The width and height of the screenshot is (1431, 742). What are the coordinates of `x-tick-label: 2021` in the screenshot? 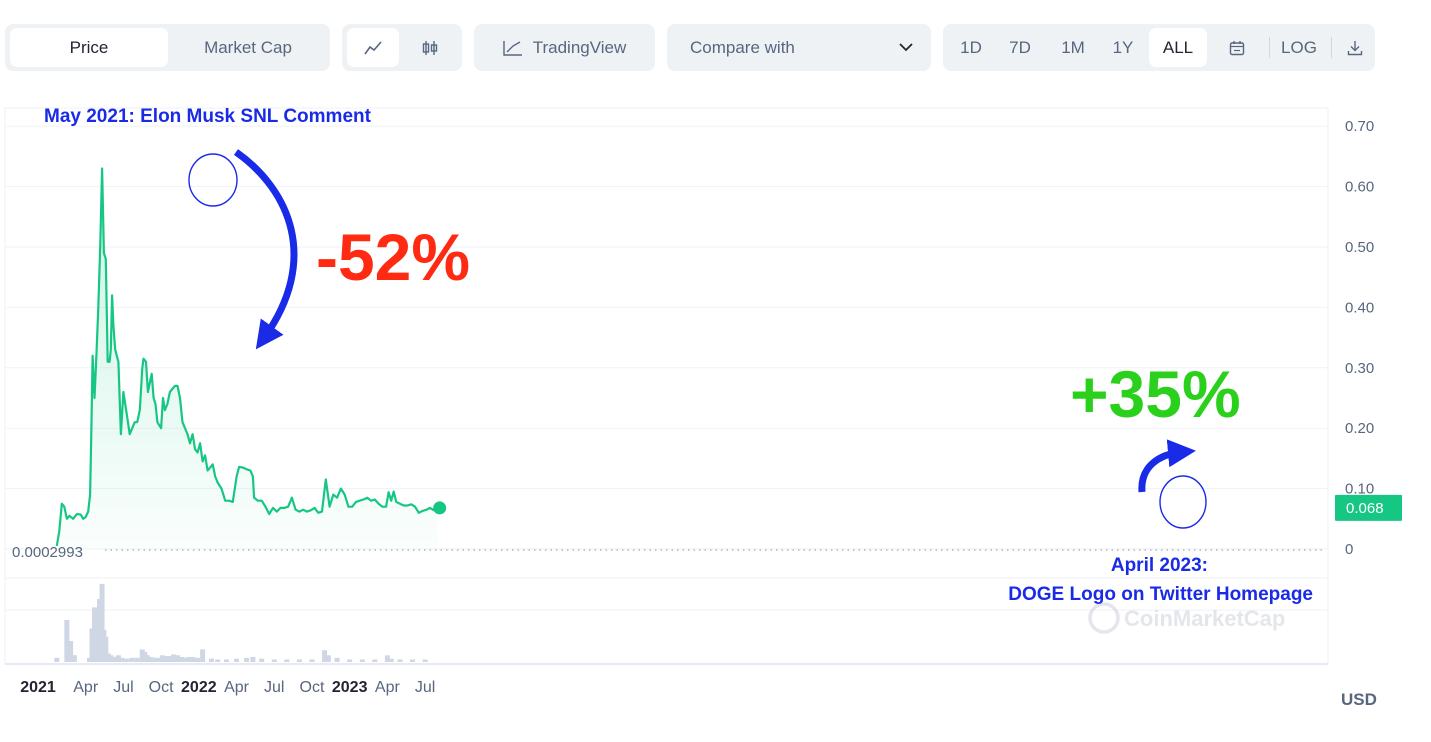 It's located at (38, 687).